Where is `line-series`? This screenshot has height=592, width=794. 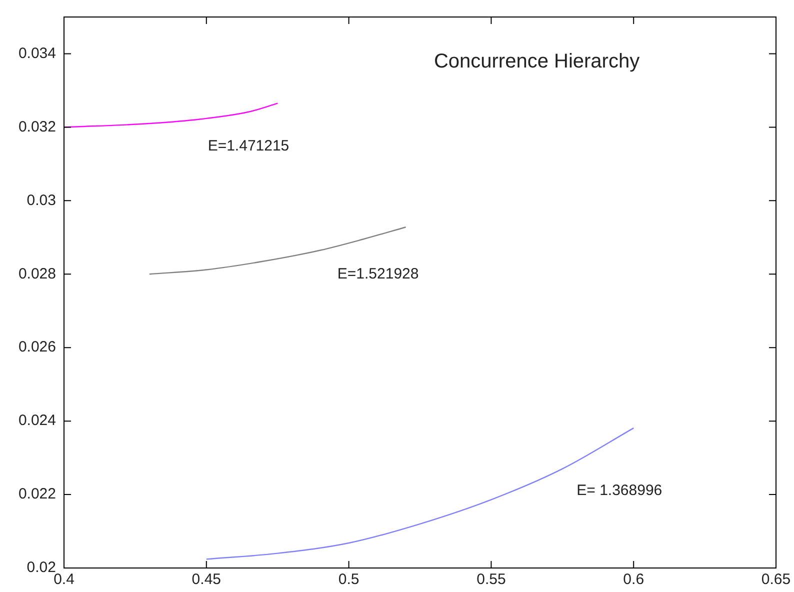 line-series is located at coordinates (171, 115).